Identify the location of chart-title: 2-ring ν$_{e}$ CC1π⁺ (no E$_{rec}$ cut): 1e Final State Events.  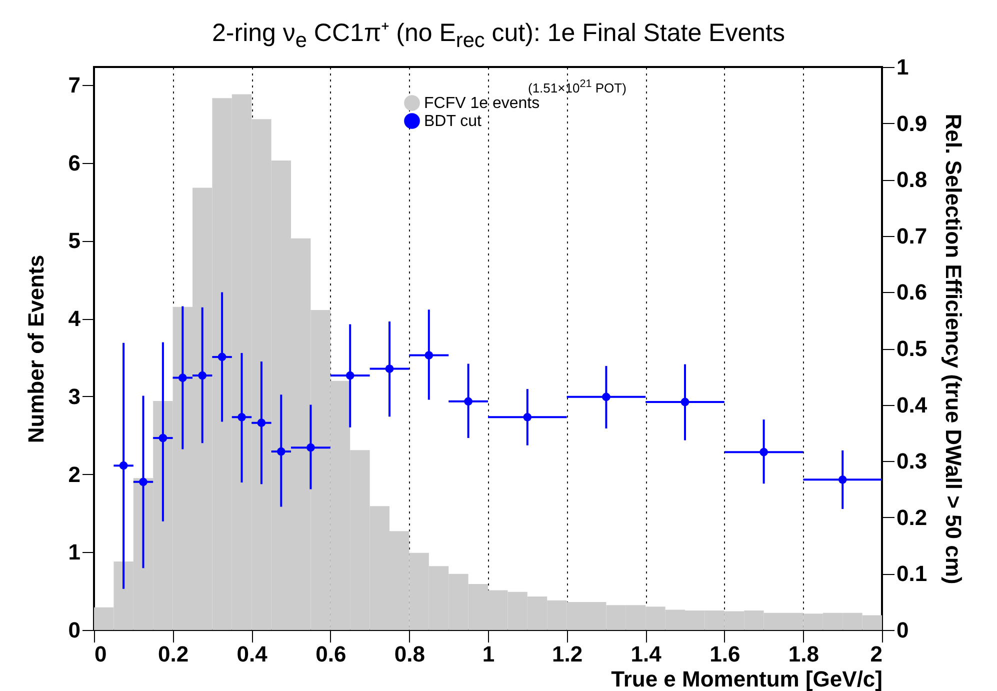
(498, 35).